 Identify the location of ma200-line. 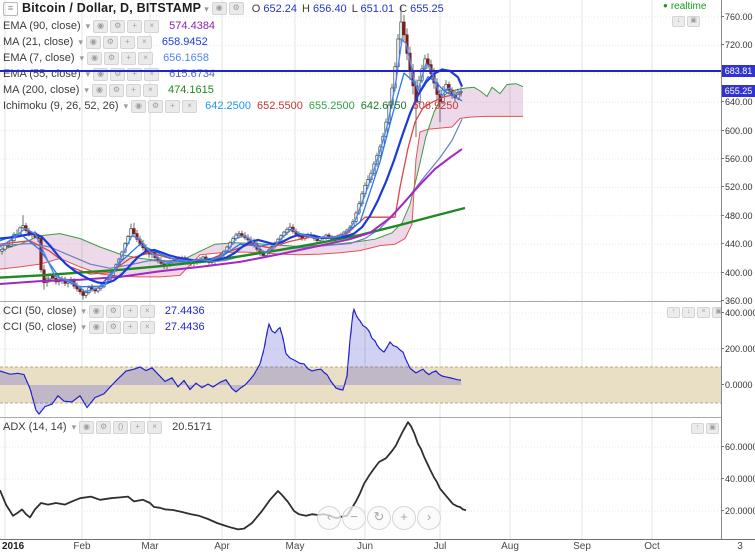
(233, 242).